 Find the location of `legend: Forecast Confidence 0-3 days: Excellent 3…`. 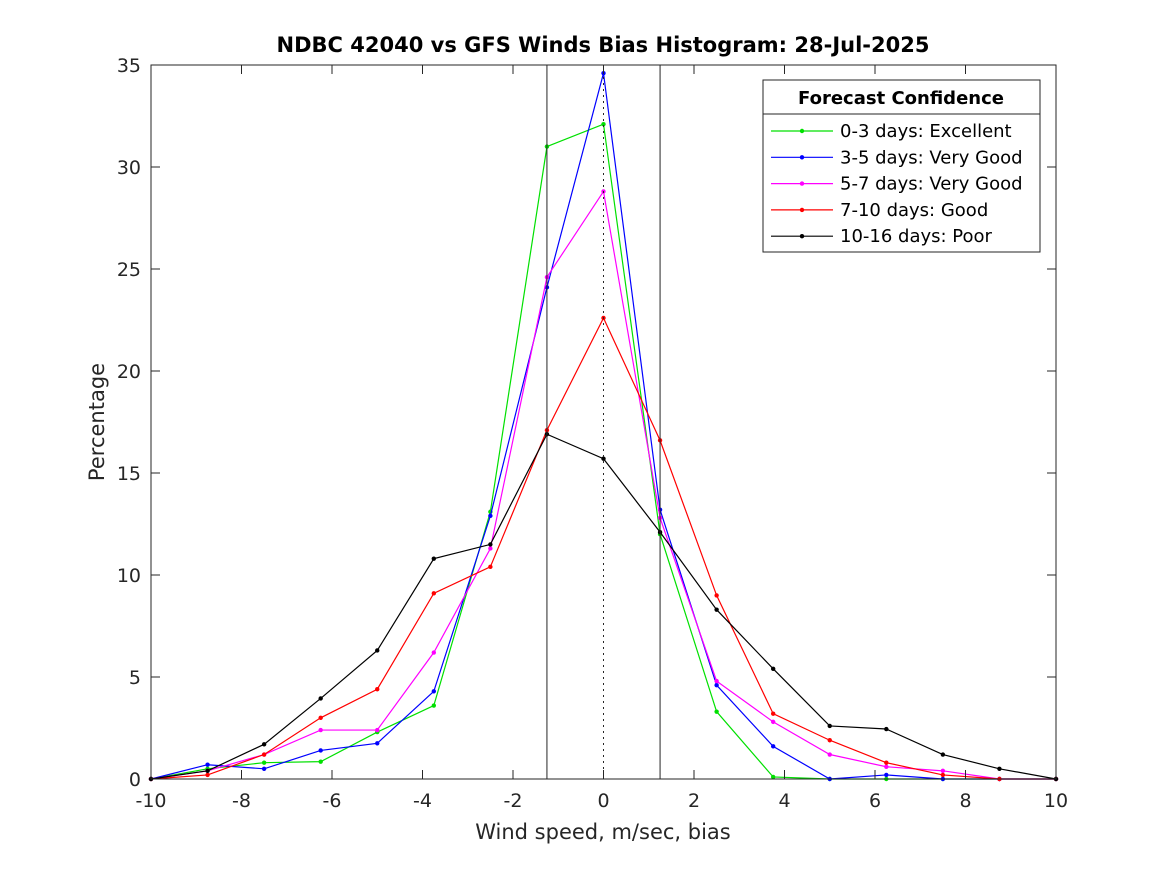

legend: Forecast Confidence 0-3 days: Excellent 3… is located at coordinates (901, 166).